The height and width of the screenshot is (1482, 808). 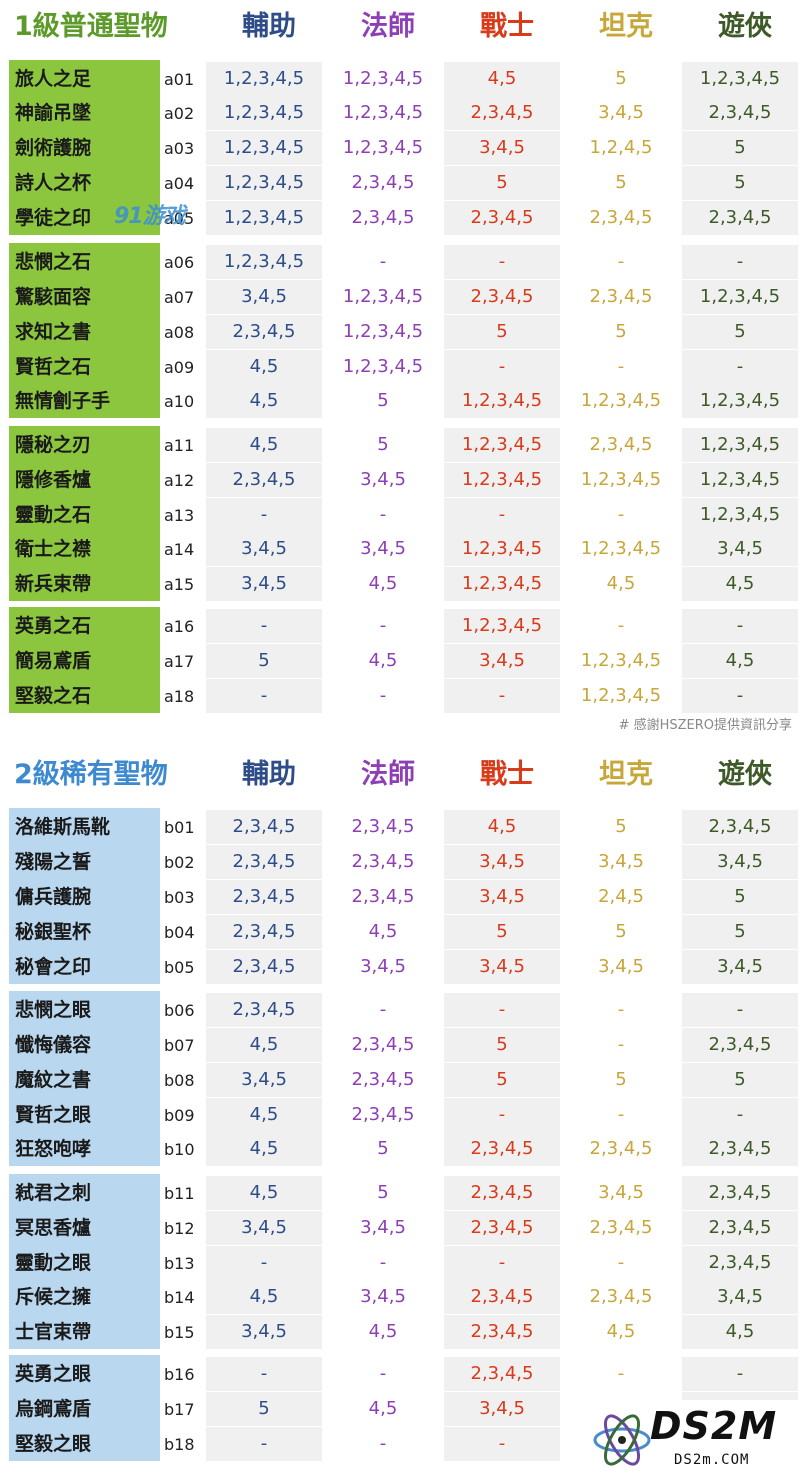 I want to click on relic-code: a15, so click(x=183, y=584).